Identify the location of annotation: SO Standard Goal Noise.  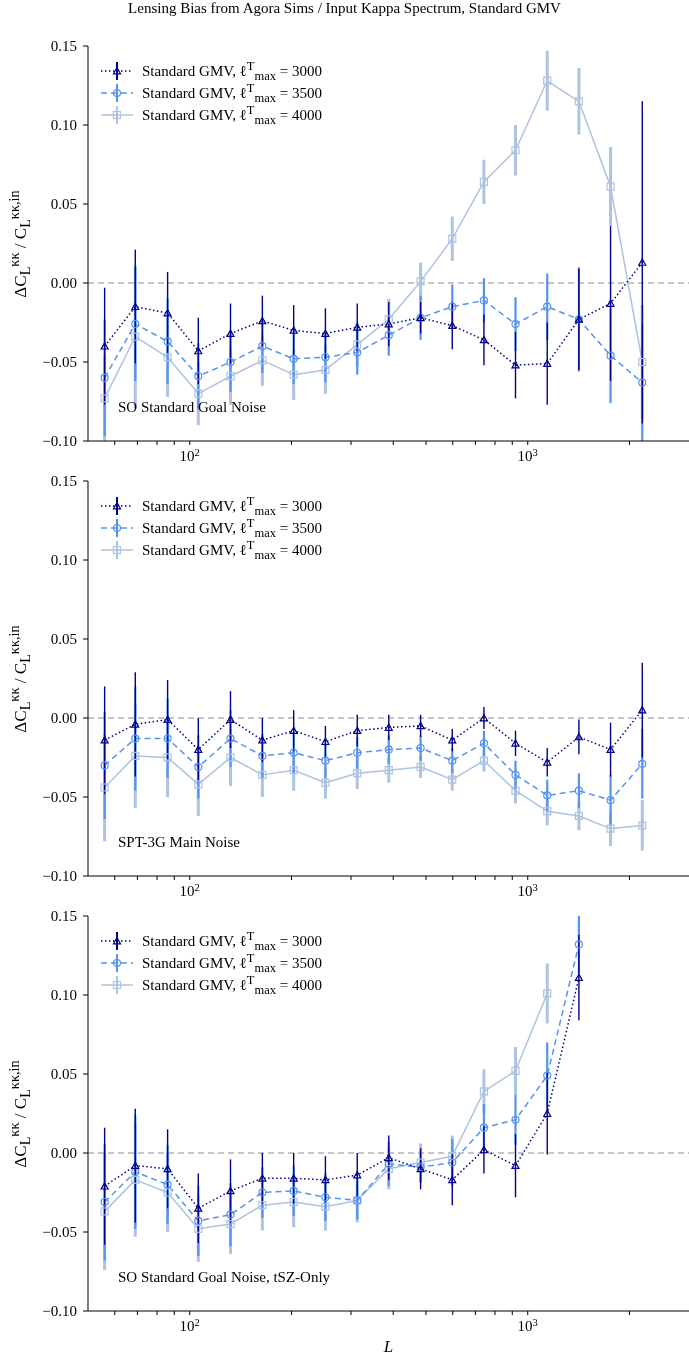
(192, 407).